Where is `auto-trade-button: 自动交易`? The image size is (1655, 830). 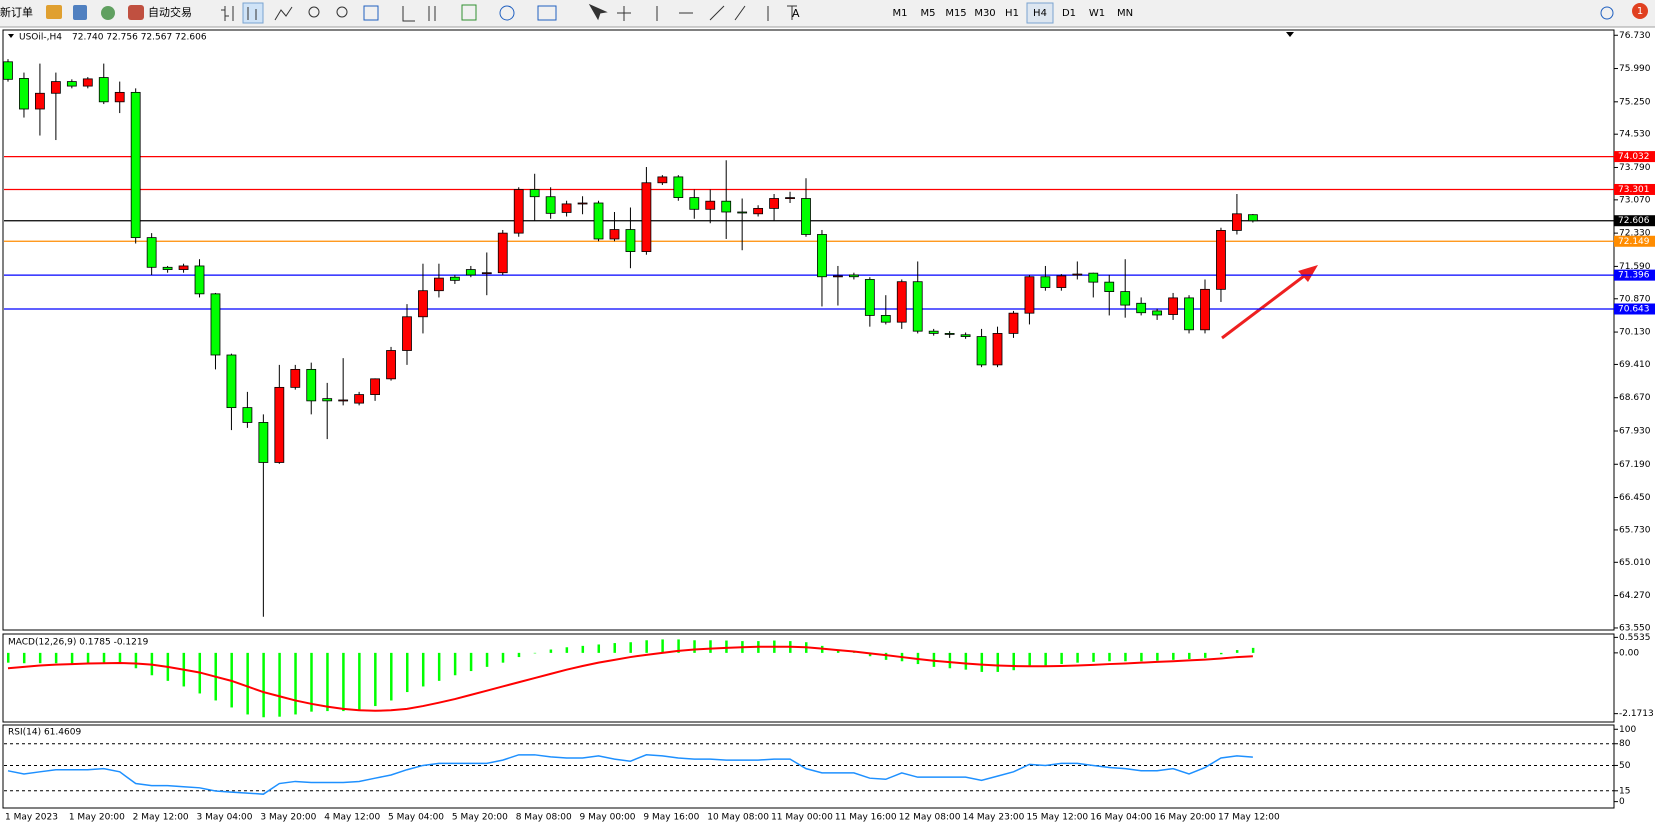 auto-trade-button: 自动交易 is located at coordinates (170, 12).